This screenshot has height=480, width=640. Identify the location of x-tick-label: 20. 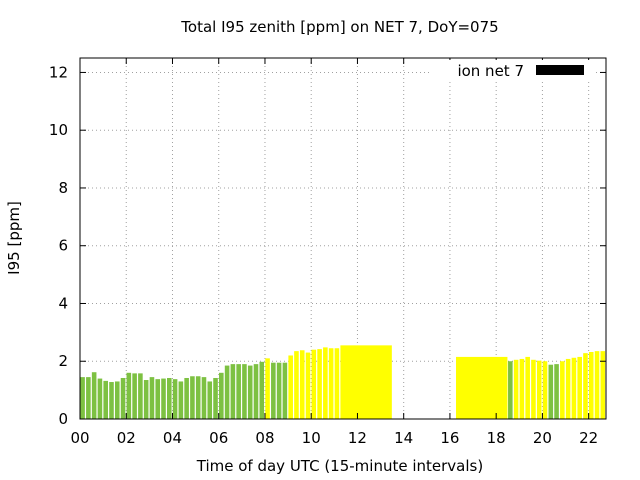
(542, 438).